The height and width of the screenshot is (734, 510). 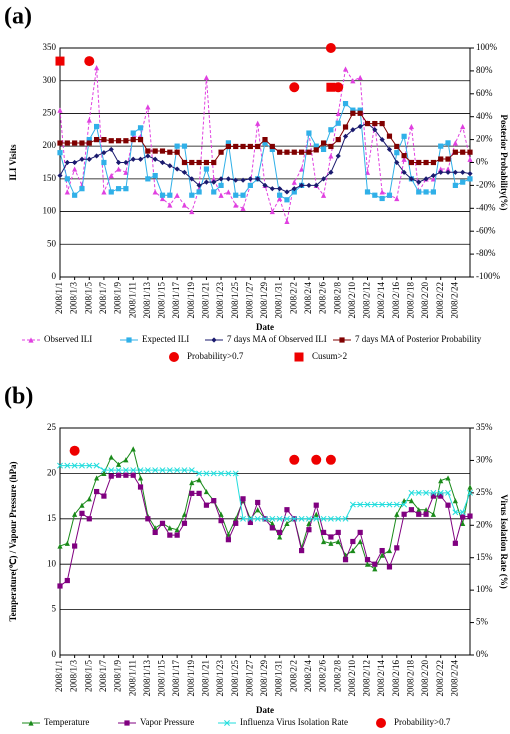 I want to click on x-tick-label: 2008/2/6, so click(x=323, y=298).